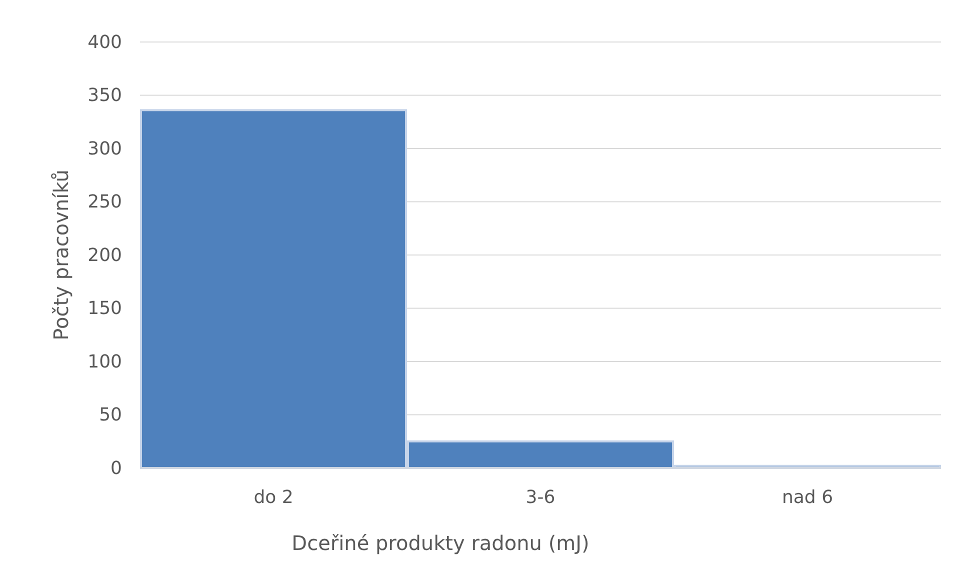 The height and width of the screenshot is (581, 957). I want to click on x-tick-label: do 2, so click(274, 497).